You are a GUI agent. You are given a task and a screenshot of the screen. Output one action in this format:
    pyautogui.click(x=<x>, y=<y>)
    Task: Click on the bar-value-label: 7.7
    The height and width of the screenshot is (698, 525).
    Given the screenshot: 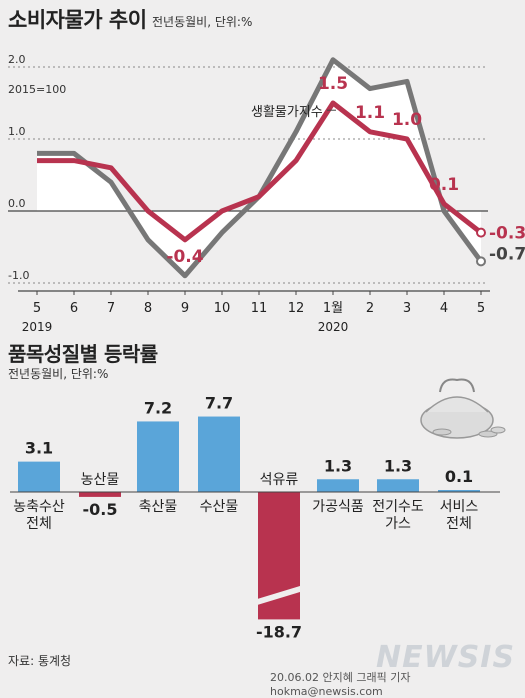 What is the action you would take?
    pyautogui.click(x=219, y=403)
    